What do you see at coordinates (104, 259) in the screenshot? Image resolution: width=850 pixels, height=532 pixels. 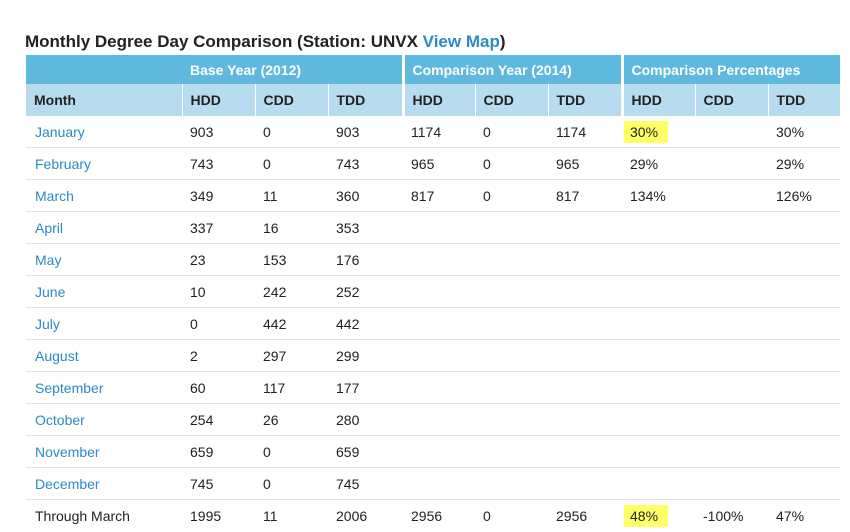 I see `month-cell: May` at bounding box center [104, 259].